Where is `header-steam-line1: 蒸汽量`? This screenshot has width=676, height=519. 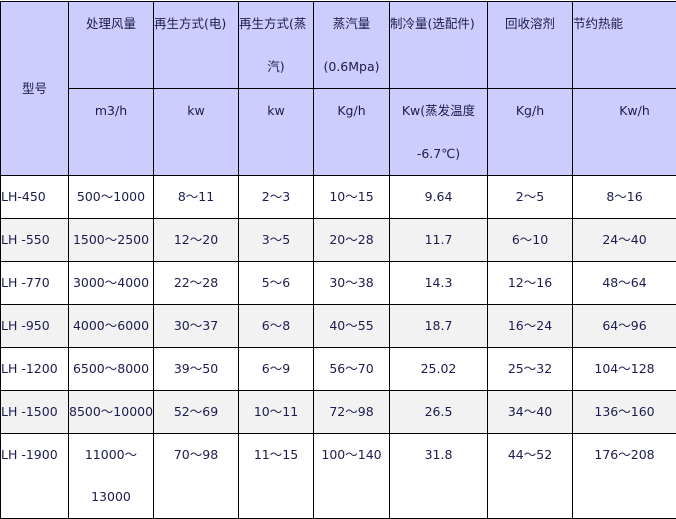
header-steam-line1: 蒸汽量 is located at coordinates (351, 23).